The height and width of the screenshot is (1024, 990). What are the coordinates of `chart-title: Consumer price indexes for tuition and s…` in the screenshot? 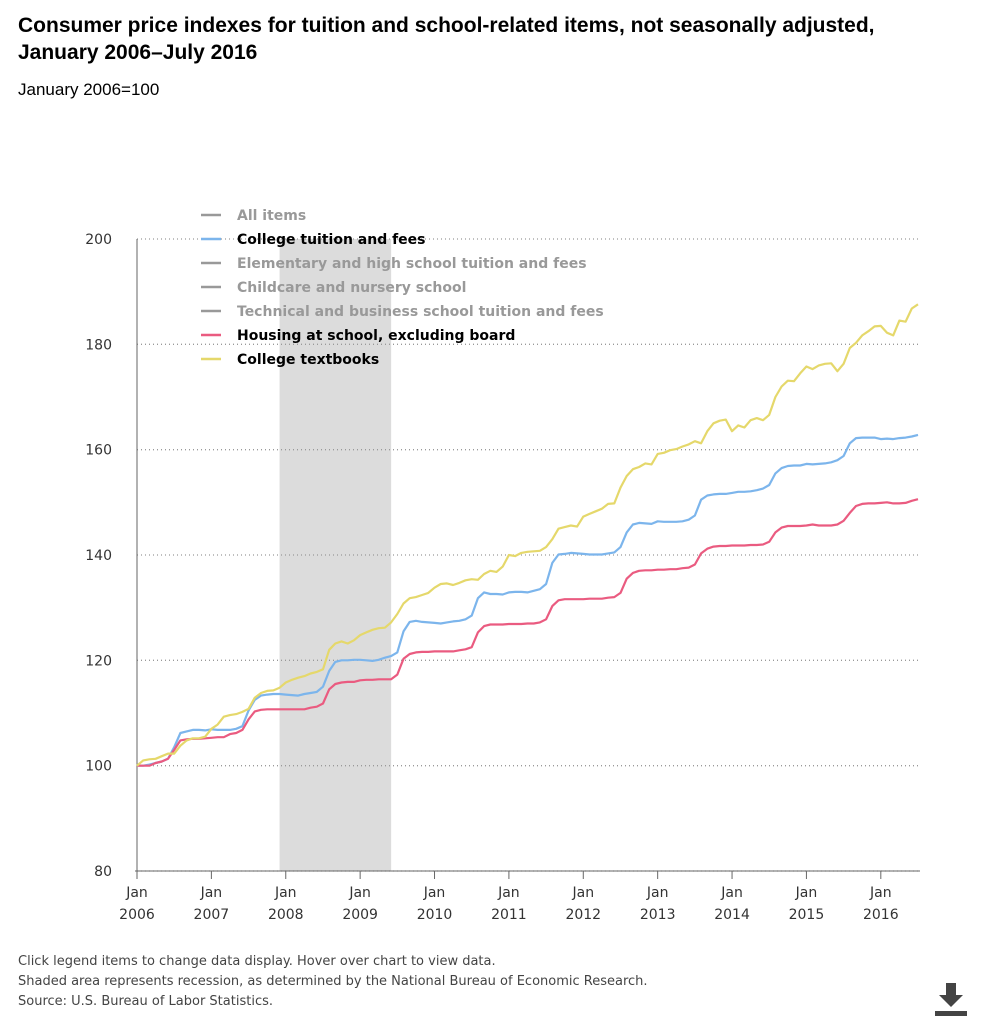 It's located at (446, 39).